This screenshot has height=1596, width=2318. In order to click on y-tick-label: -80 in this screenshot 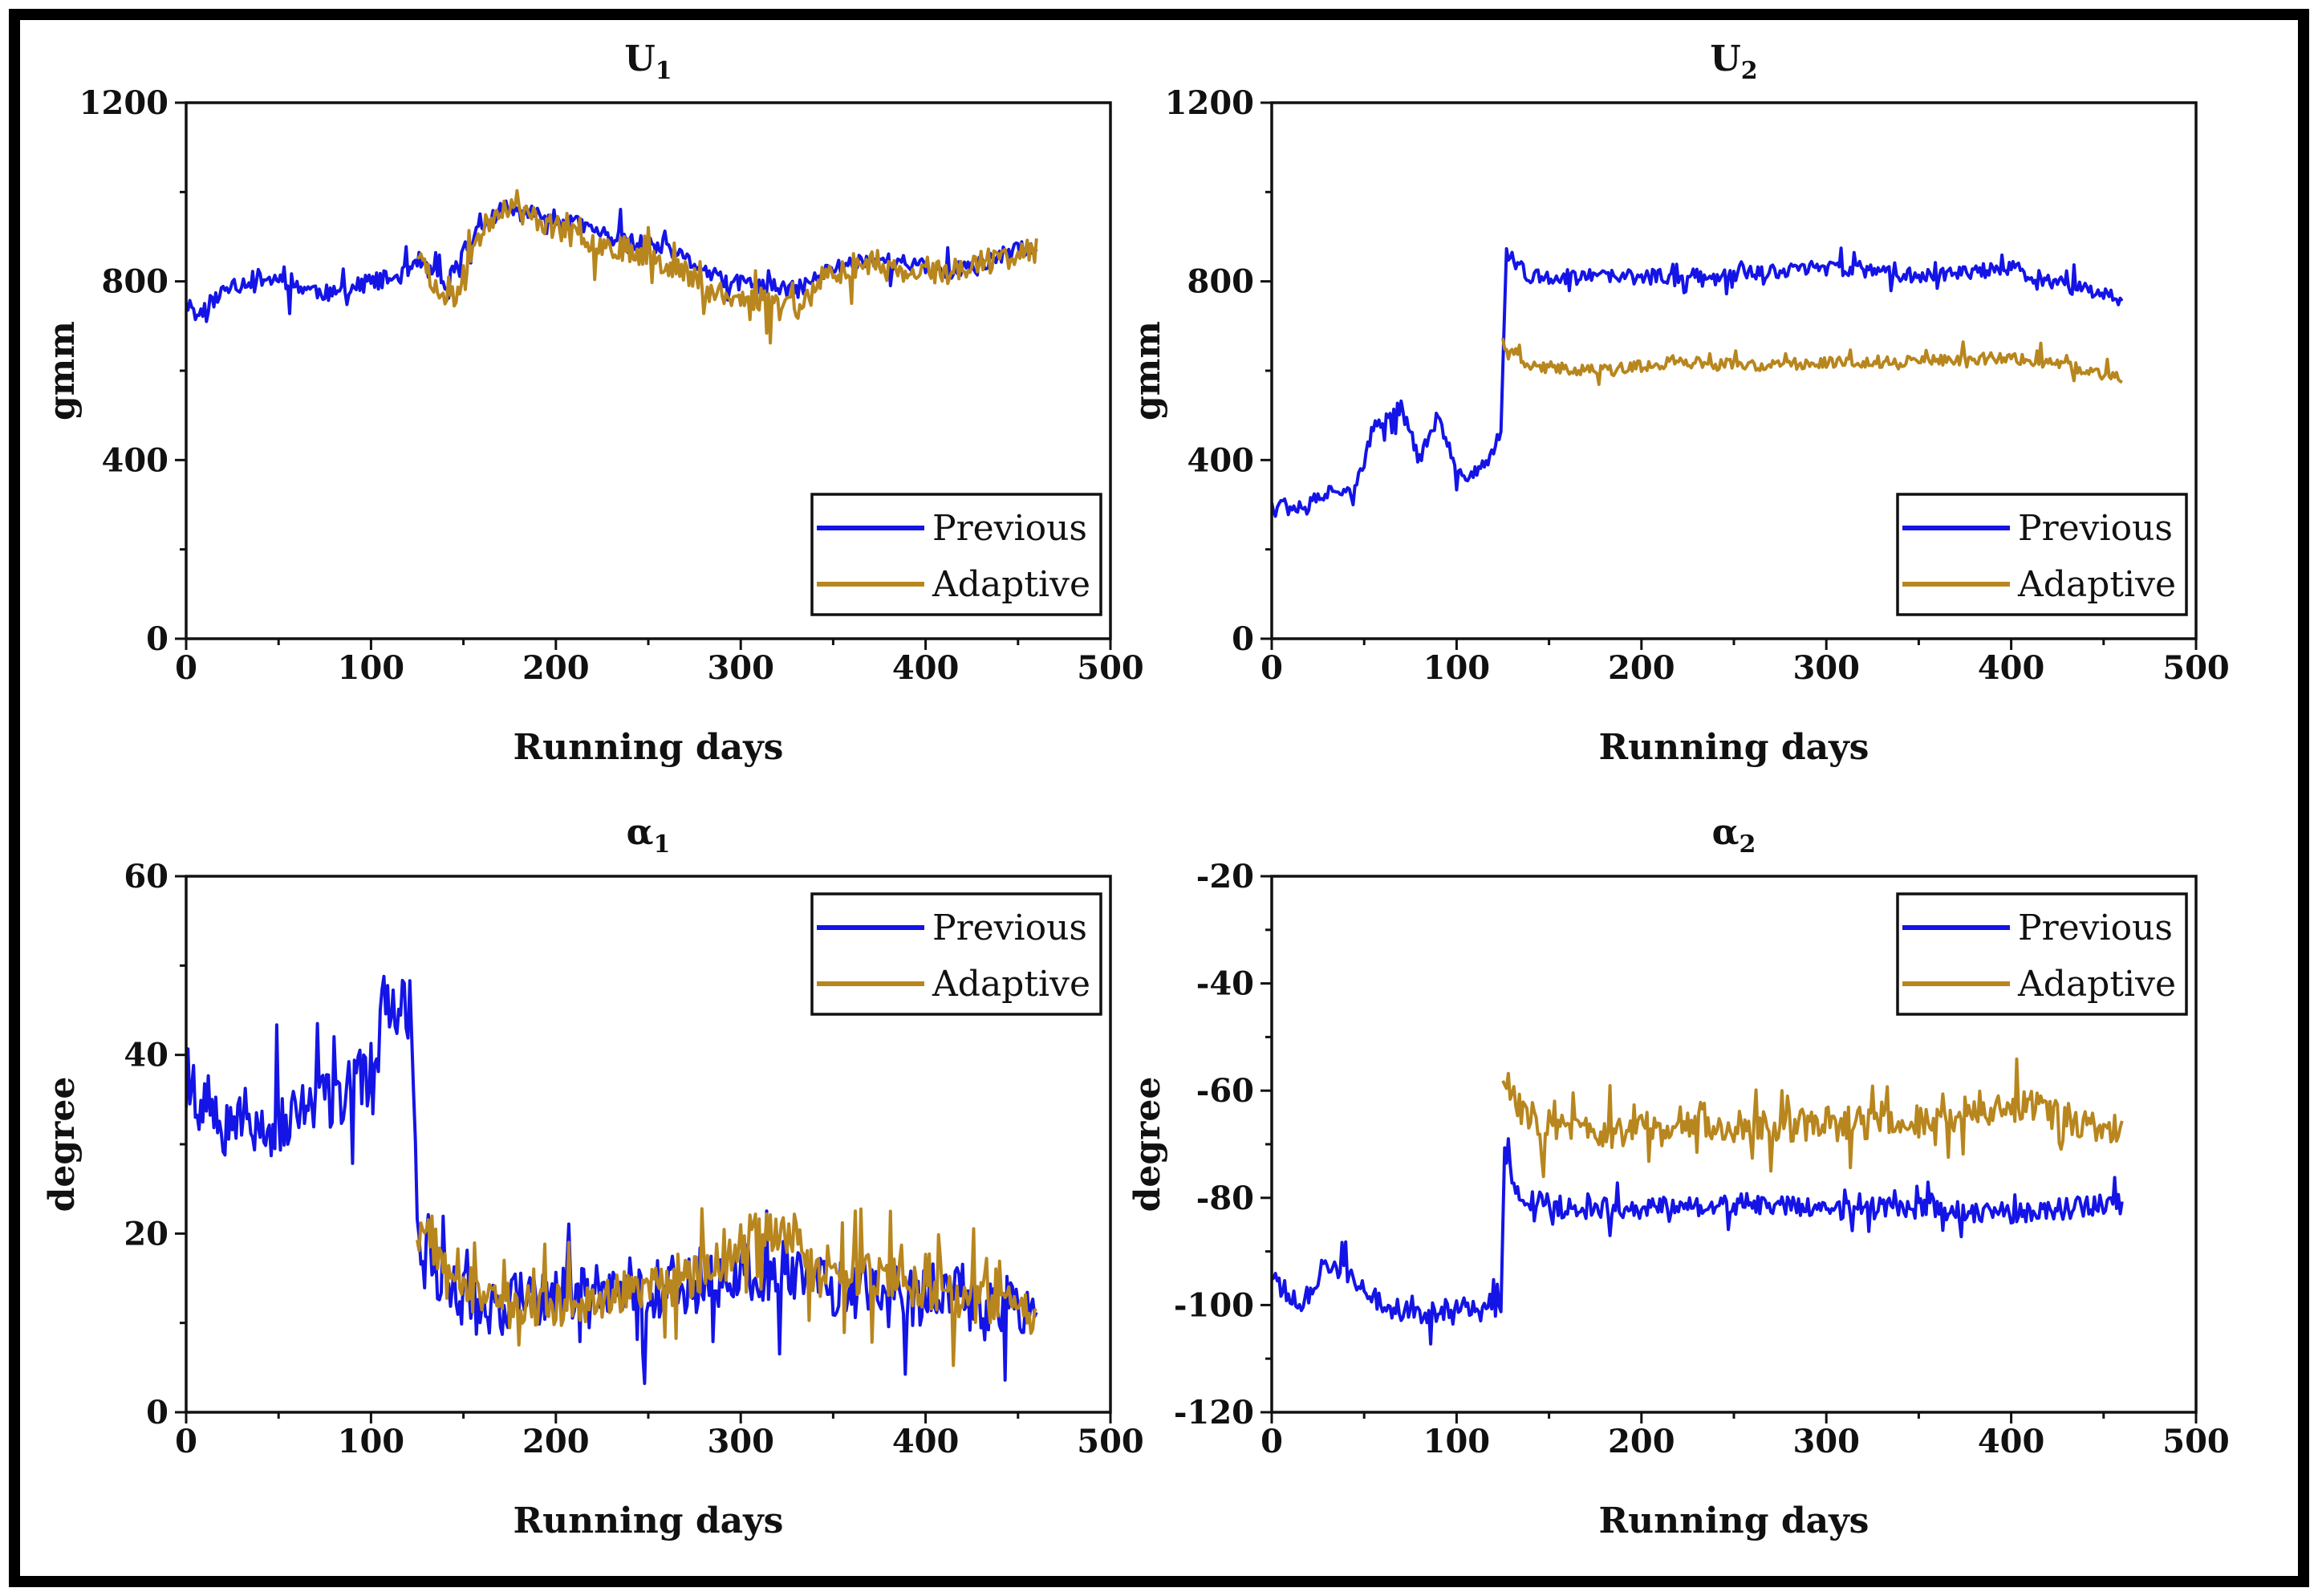, I will do `click(1225, 1199)`.